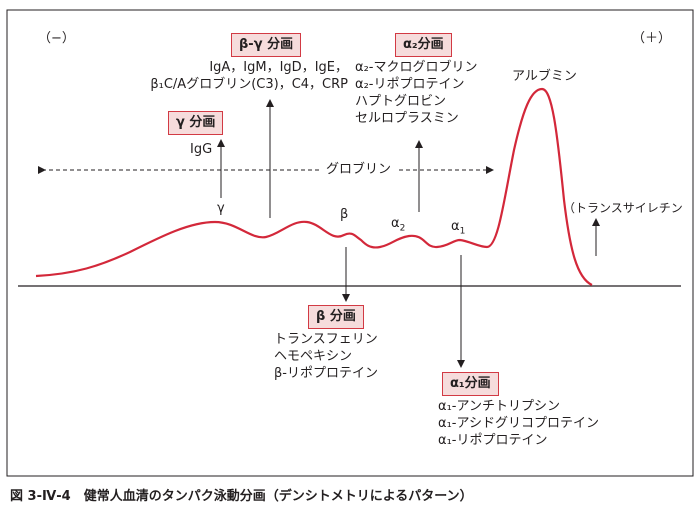 The image size is (700, 508). What do you see at coordinates (359, 169) in the screenshot?
I see `globulin-label: グロブリン` at bounding box center [359, 169].